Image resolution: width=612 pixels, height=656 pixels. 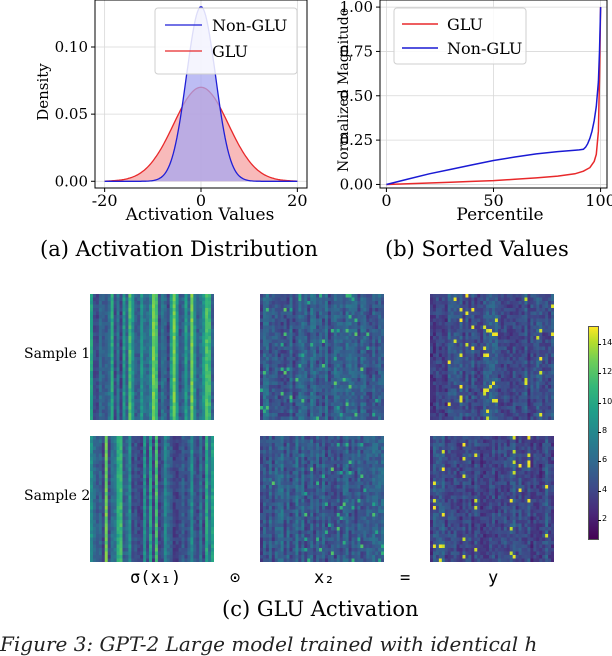 I want to click on column-label-x2: x₂, so click(x=324, y=578).